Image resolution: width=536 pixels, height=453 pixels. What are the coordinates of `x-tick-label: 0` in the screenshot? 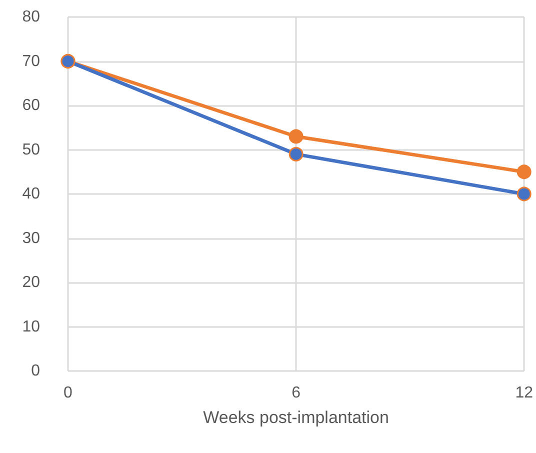 It's located at (68, 393).